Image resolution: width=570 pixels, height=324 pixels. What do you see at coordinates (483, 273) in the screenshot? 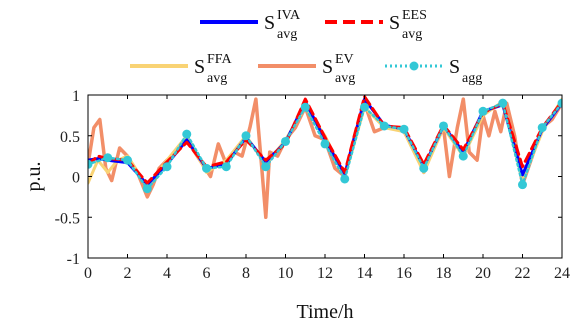
I see `x-tick-label: 20` at bounding box center [483, 273].